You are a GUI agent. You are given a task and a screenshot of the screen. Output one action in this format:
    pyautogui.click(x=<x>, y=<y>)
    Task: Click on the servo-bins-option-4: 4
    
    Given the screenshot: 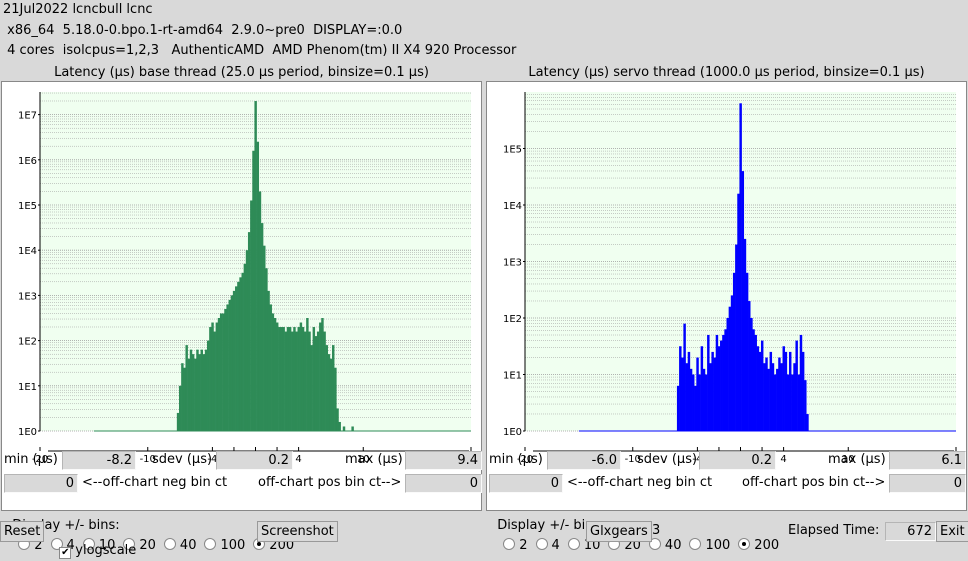 What is the action you would take?
    pyautogui.click(x=547, y=546)
    